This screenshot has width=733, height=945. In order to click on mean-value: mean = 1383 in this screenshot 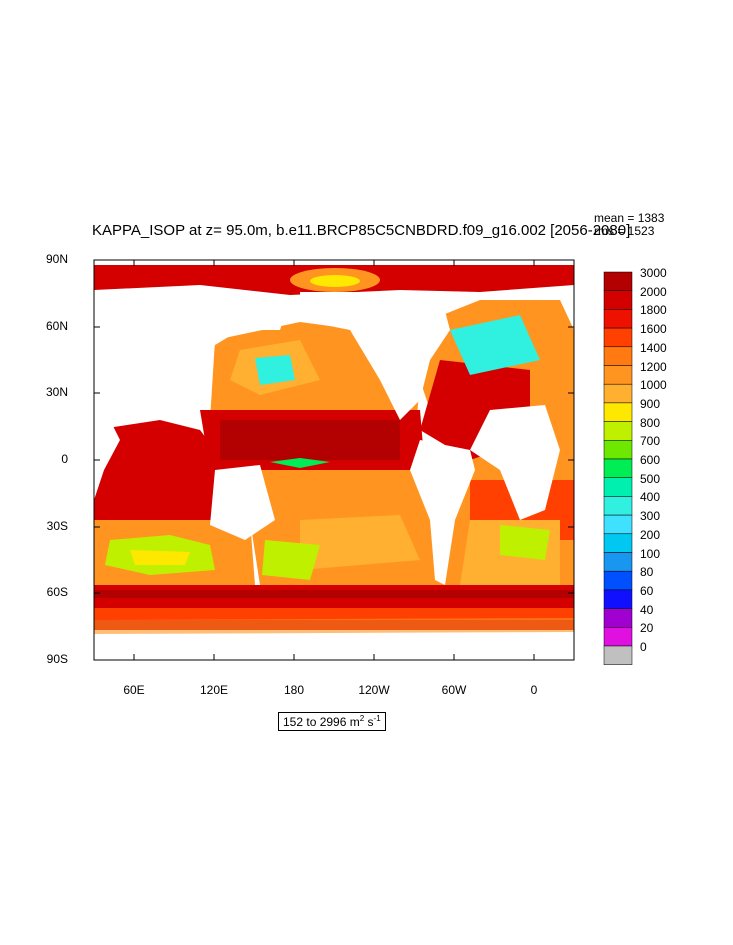, I will do `click(629, 218)`.